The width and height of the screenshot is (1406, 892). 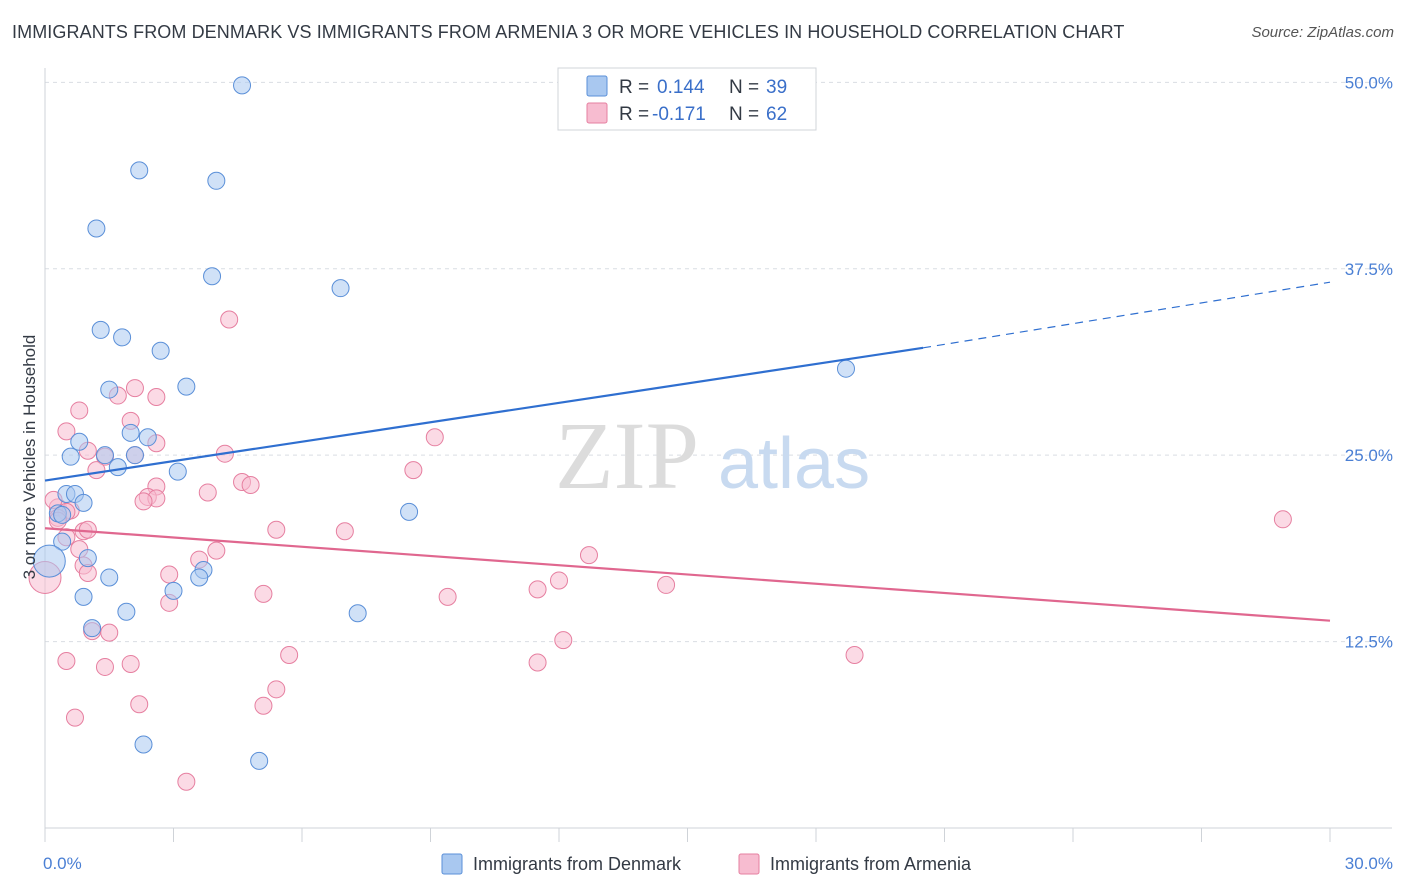 I want to click on legend-n-value-denmark: 39, so click(x=776, y=87).